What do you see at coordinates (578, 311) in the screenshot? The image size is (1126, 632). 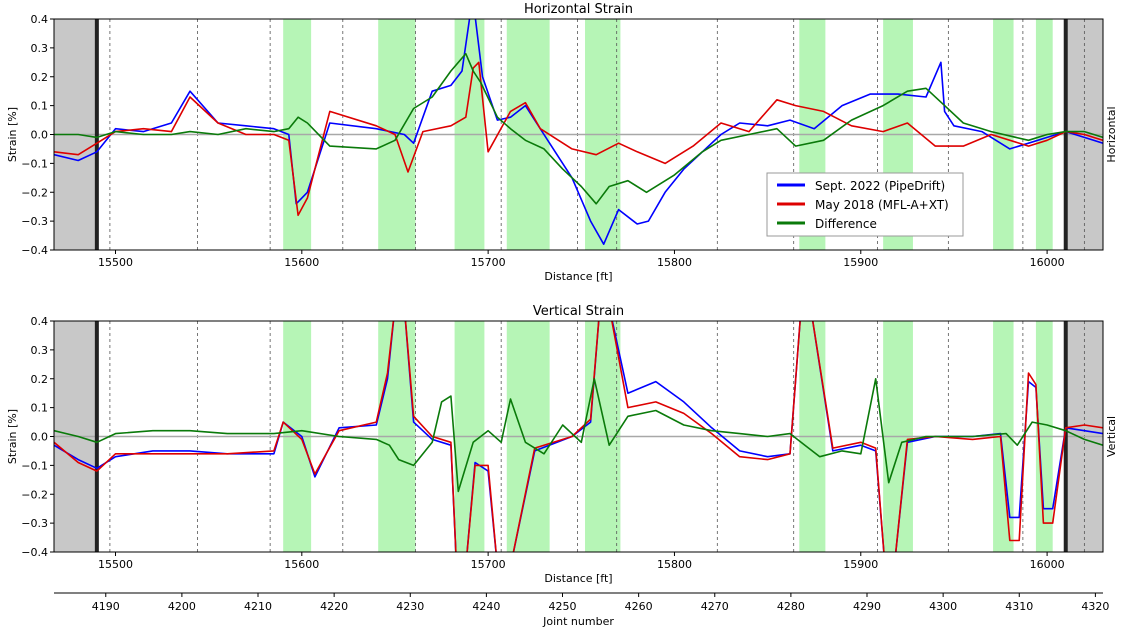 I see `chart-title: Vertical Strain` at bounding box center [578, 311].